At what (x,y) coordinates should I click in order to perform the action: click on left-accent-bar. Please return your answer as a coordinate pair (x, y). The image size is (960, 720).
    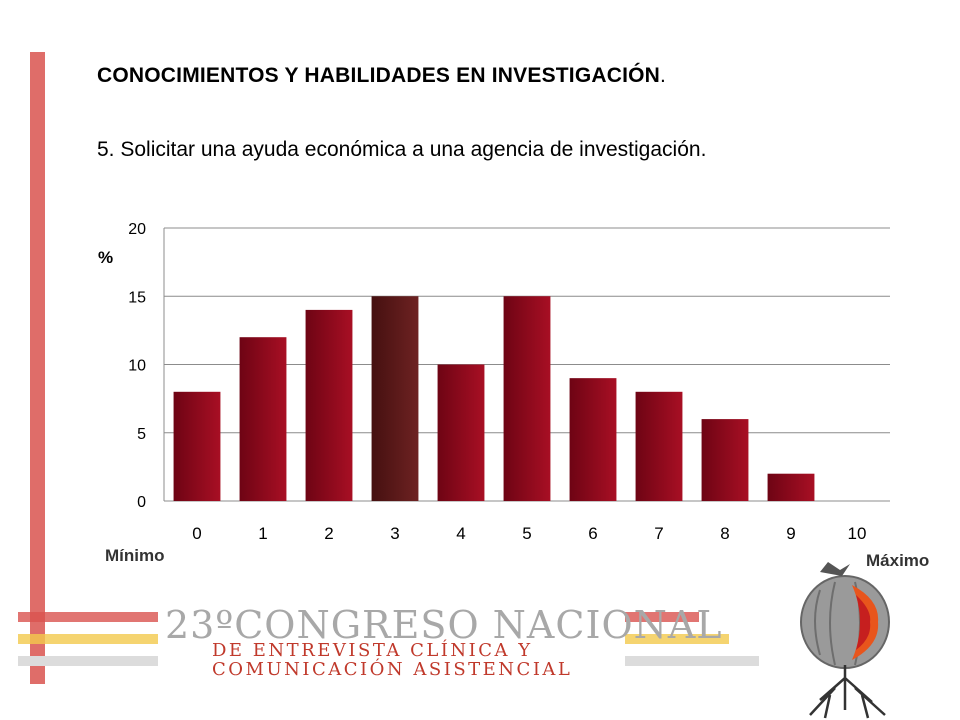
    Looking at the image, I should click on (37, 368).